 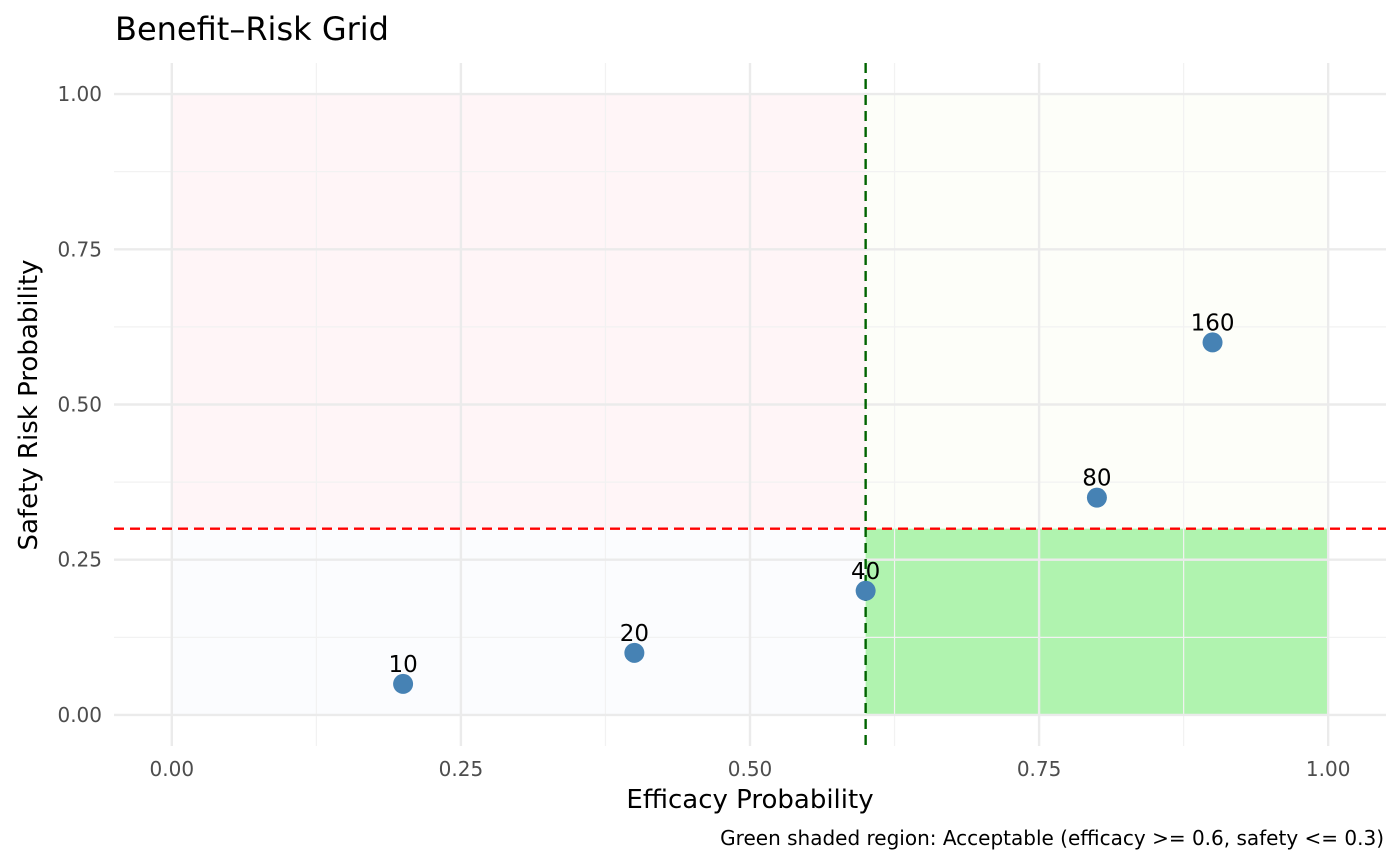 What do you see at coordinates (518, 621) in the screenshot?
I see `region-low-risk-low-efficacy` at bounding box center [518, 621].